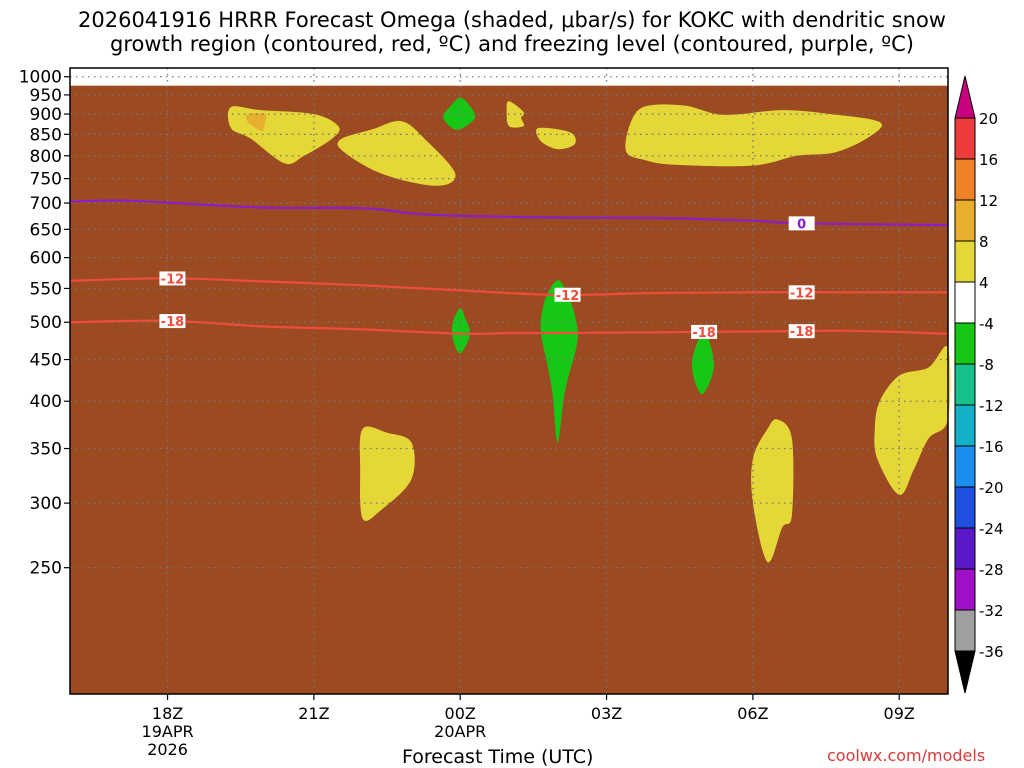 This screenshot has height=768, width=1024. Describe the element at coordinates (40, 78) in the screenshot. I see `y-tick-label: 1000` at that location.